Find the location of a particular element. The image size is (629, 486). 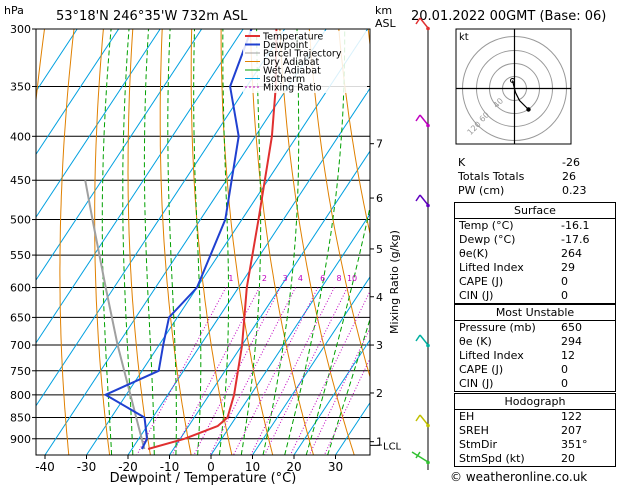

pressure-tick-label: 700 is located at coordinates (20, 345).